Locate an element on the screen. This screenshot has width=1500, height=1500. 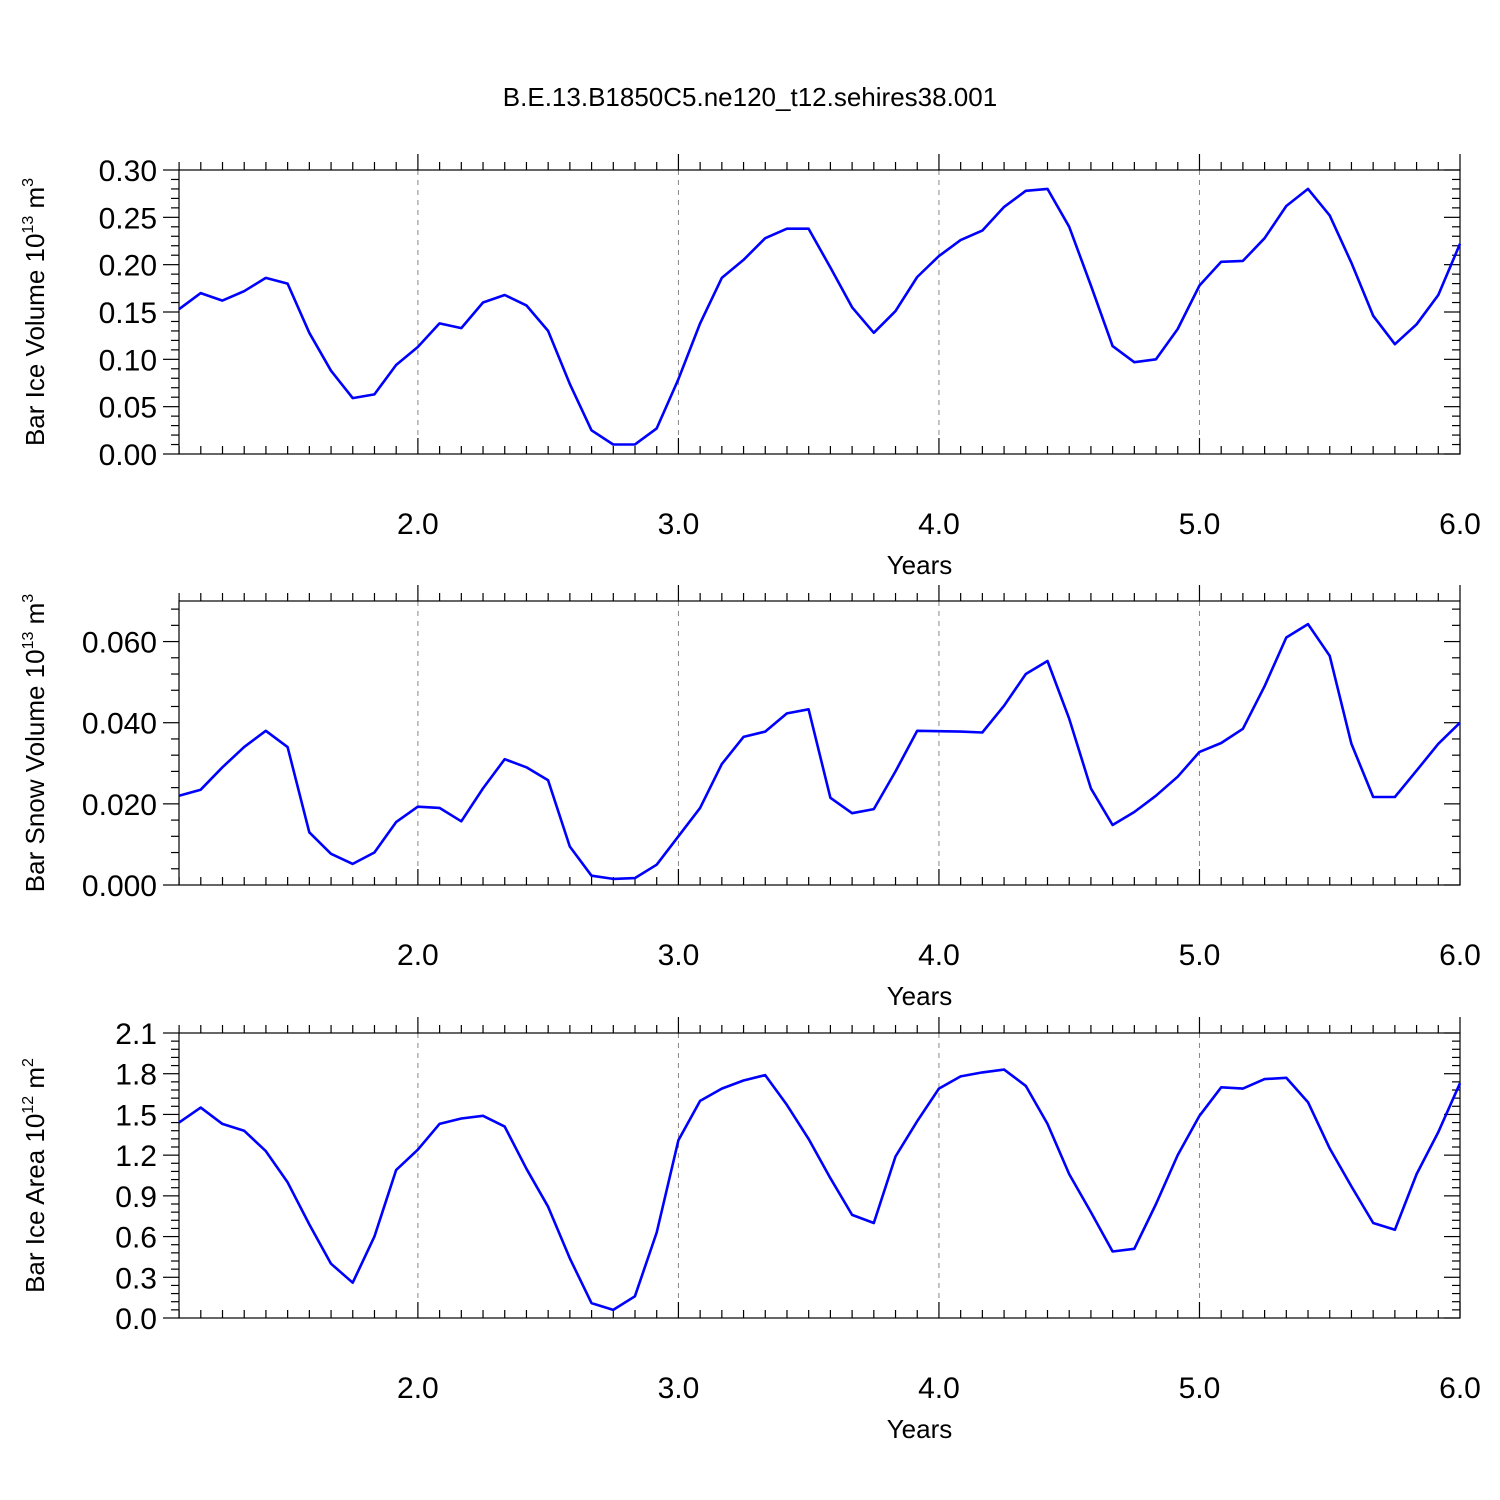
y-tick-label: 0.20 is located at coordinates (128, 266).